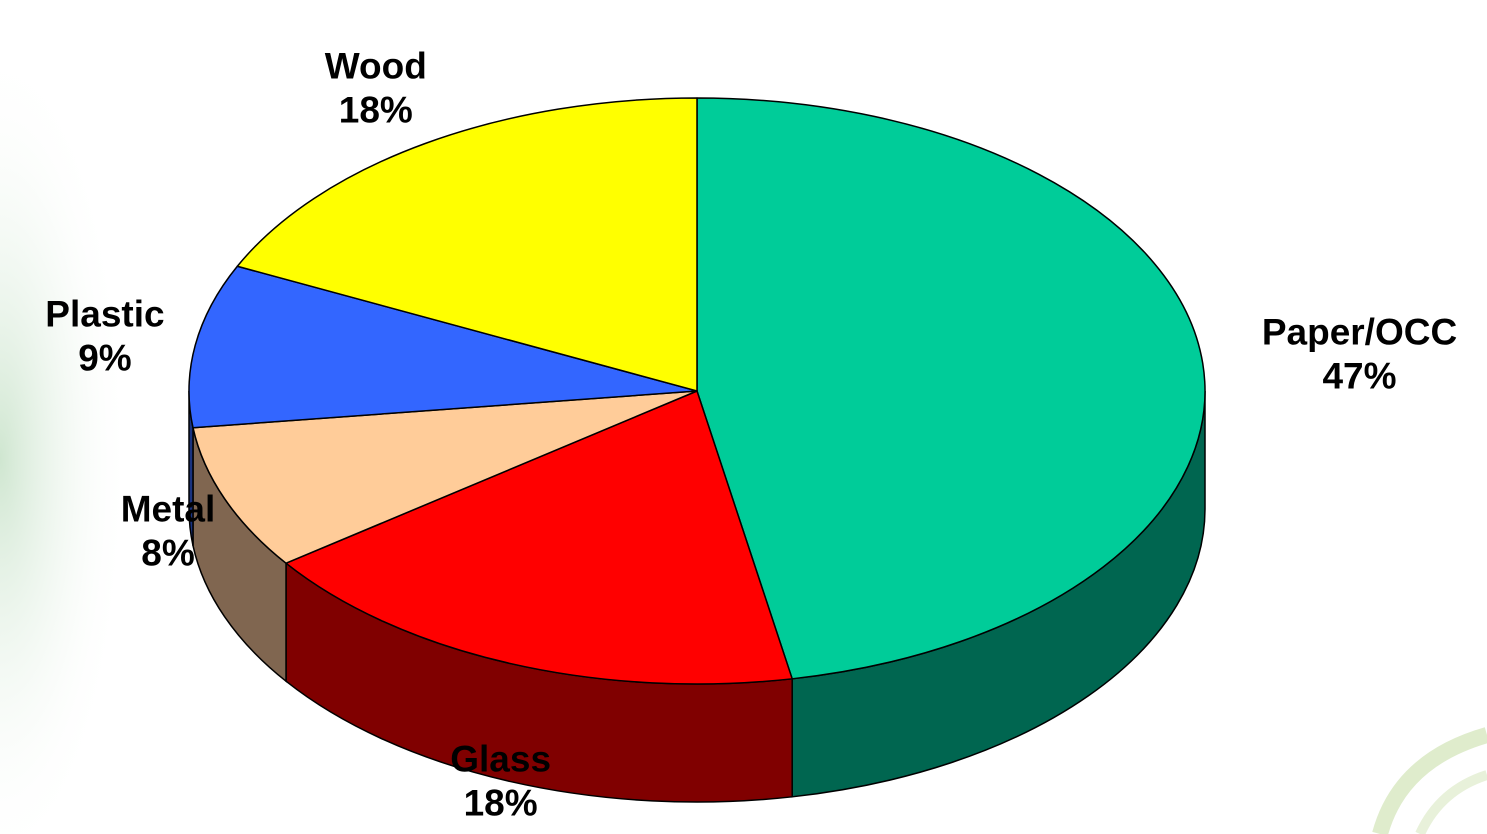  Describe the element at coordinates (1429, 780) in the screenshot. I see `corner-swirl` at that location.